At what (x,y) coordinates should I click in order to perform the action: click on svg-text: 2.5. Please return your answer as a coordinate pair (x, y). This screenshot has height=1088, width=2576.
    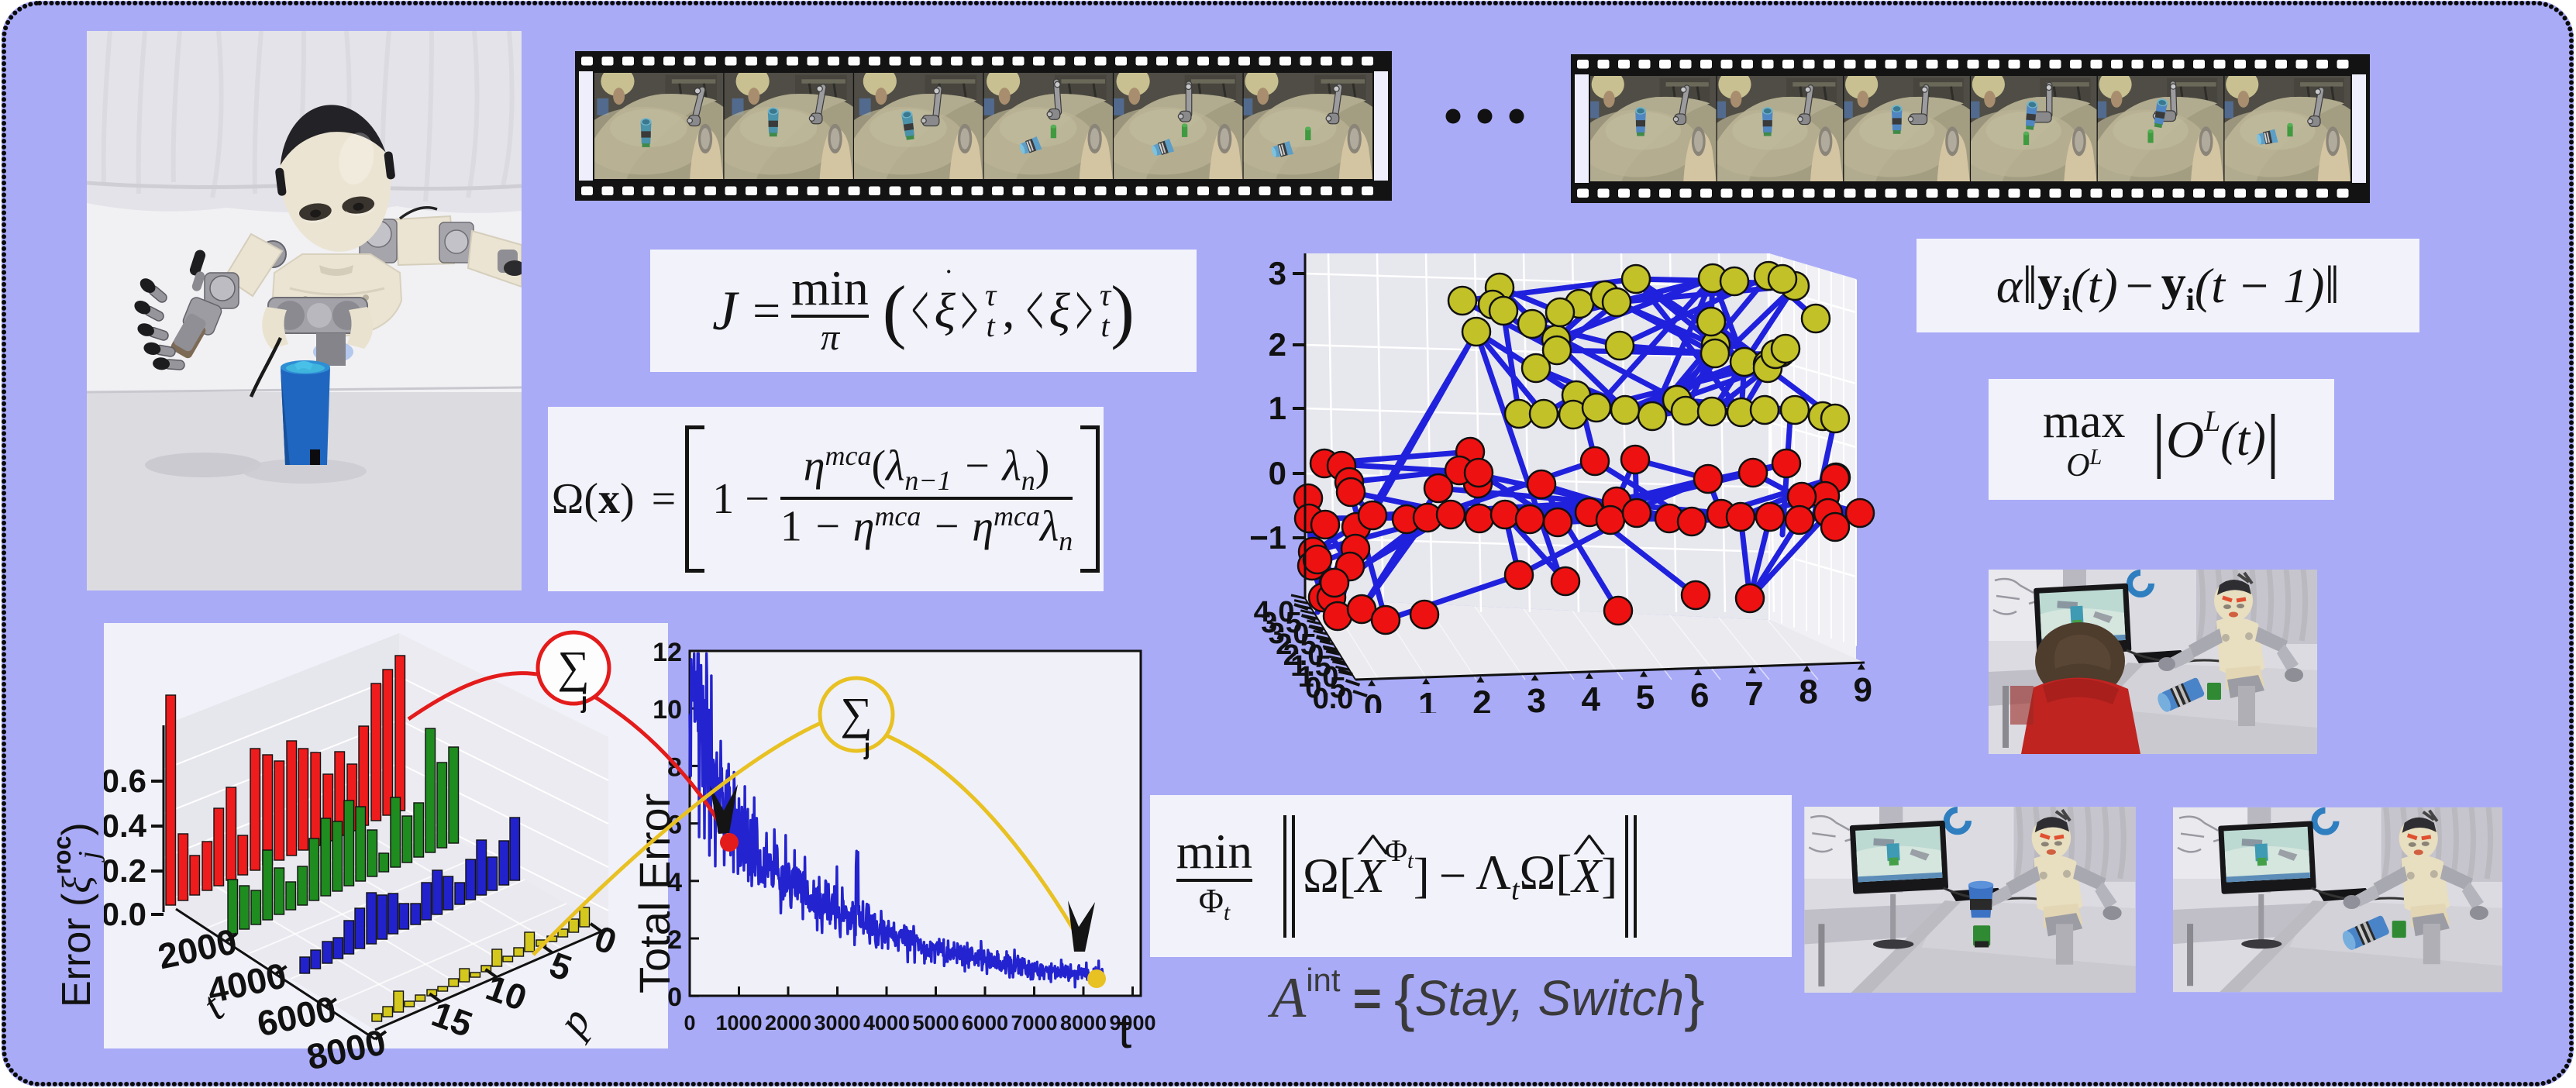
    Looking at the image, I should click on (1296, 644).